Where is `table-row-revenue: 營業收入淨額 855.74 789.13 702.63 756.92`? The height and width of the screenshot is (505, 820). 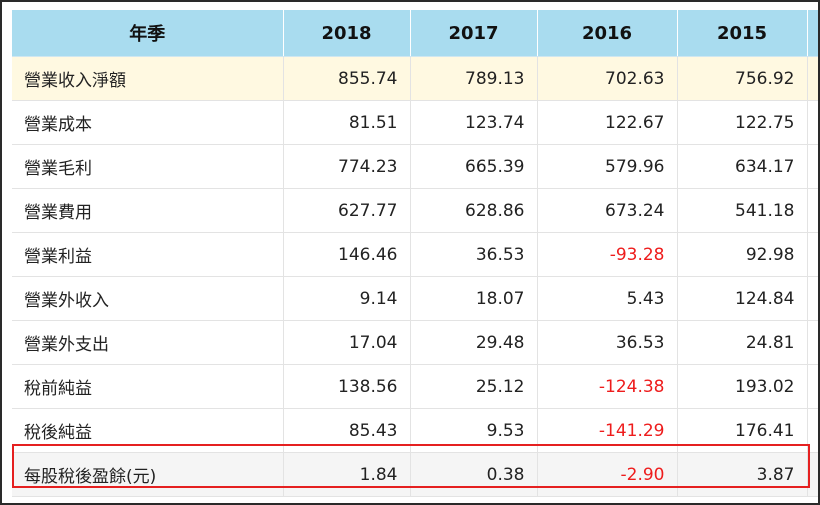
table-row-revenue: 營業收入淨額 855.74 789.13 702.63 756.92 is located at coordinates (415, 78).